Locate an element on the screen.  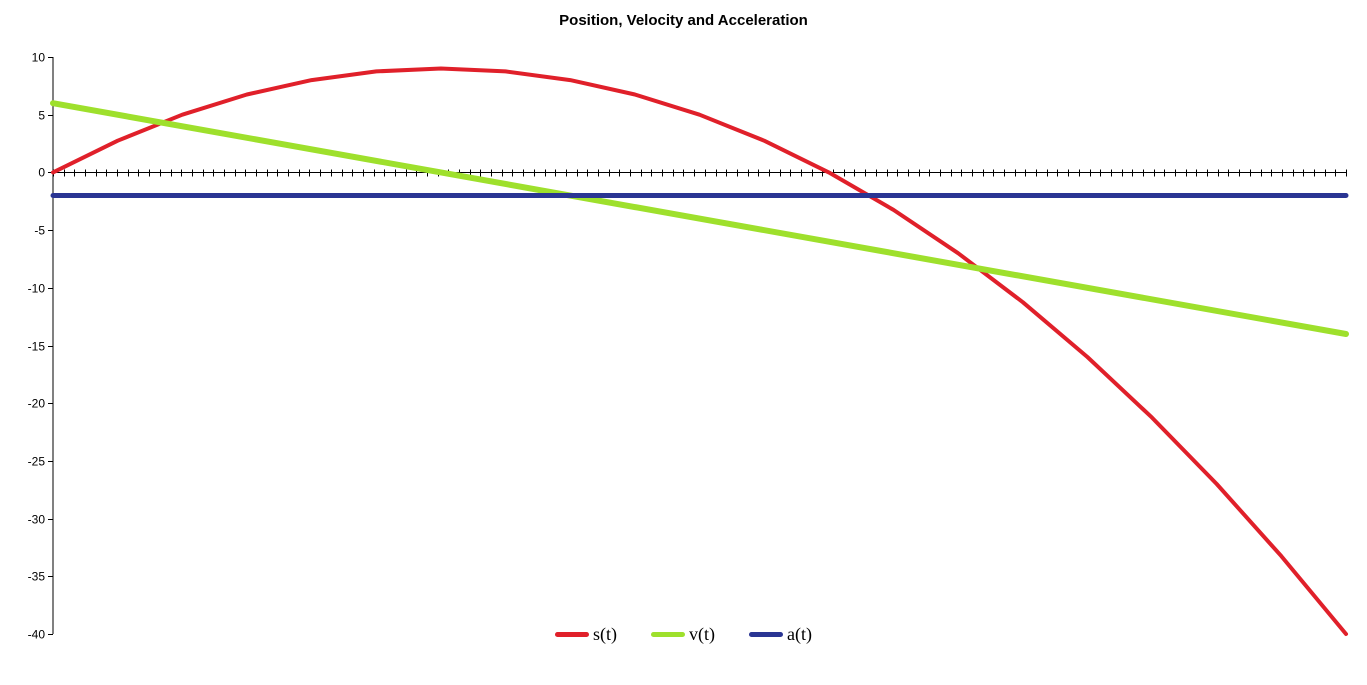
legend-item-v: v(t) is located at coordinates (683, 634).